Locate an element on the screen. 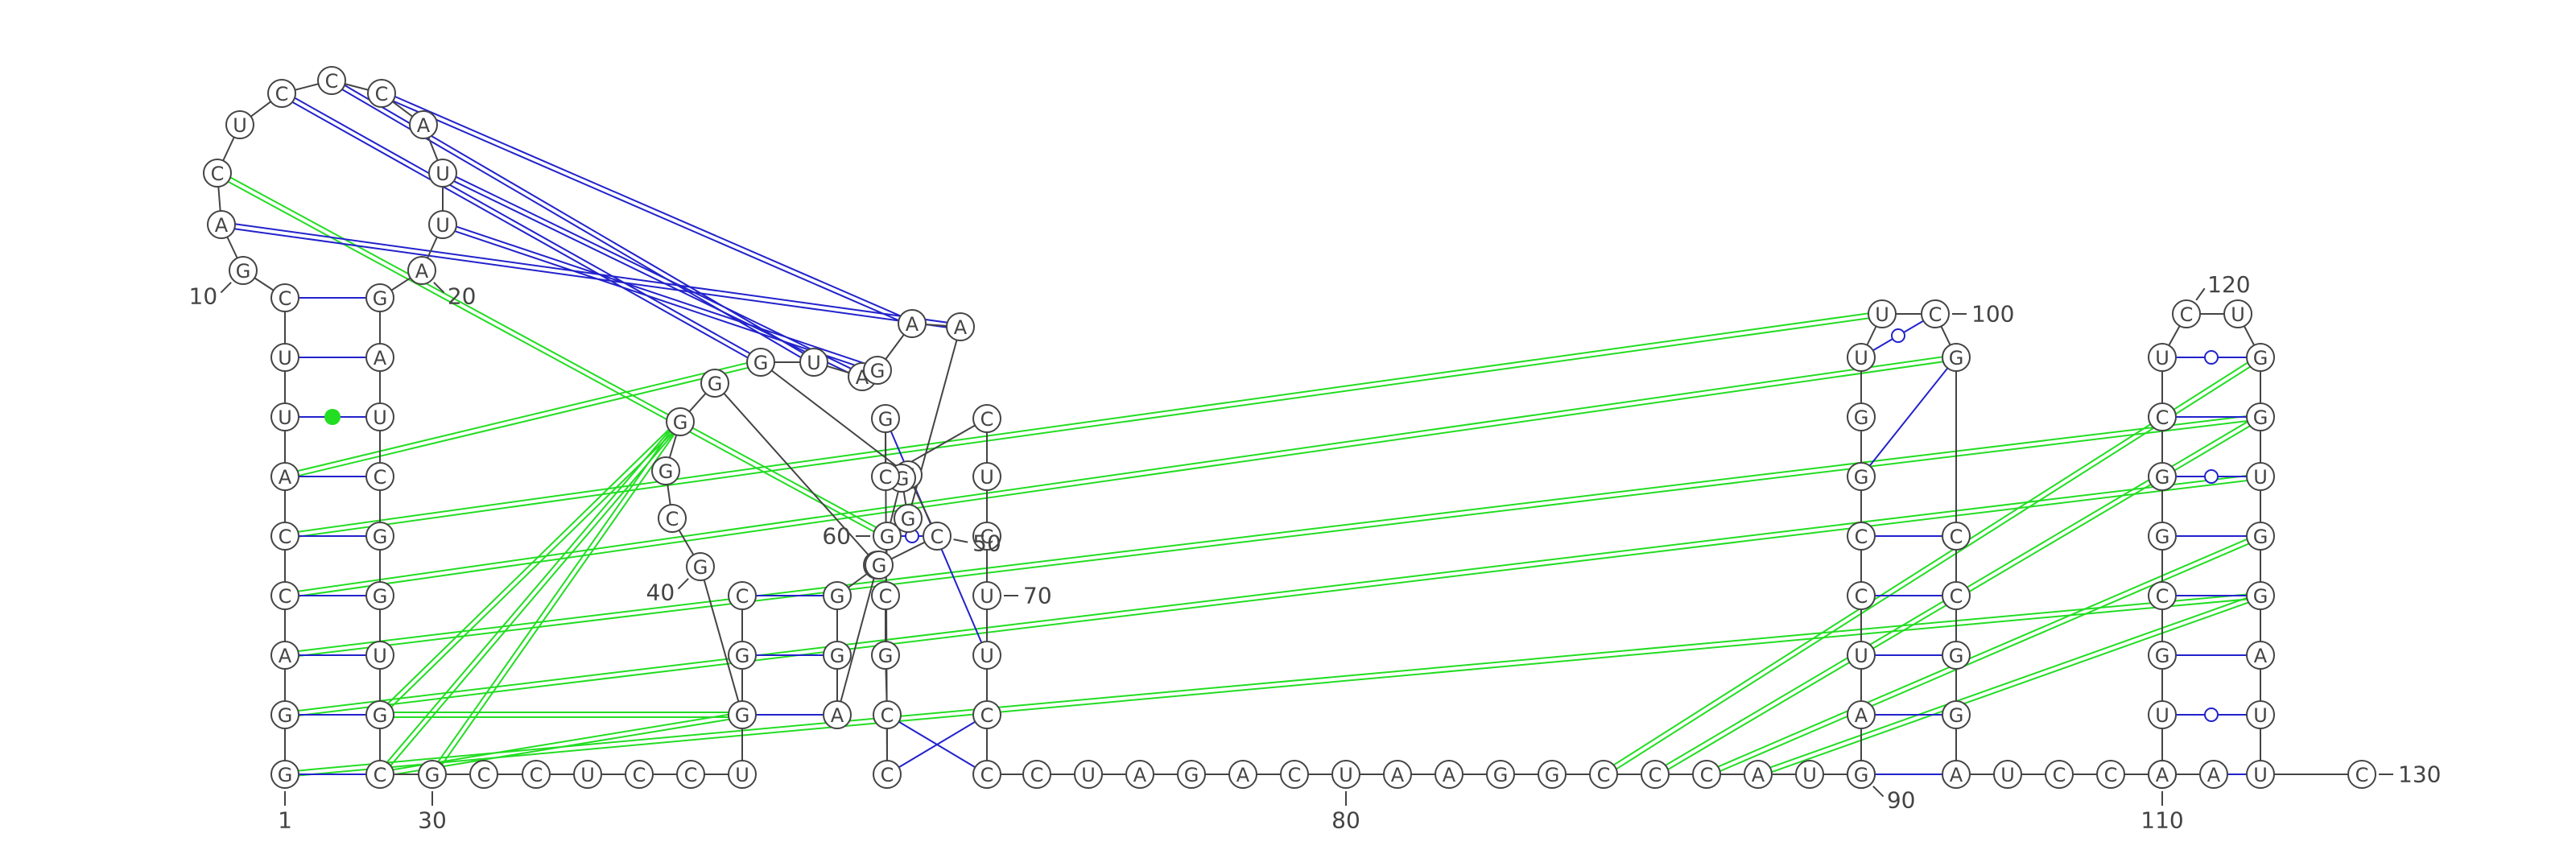 The height and width of the screenshot is (854, 2576). number-label-text: 40 is located at coordinates (660, 592).